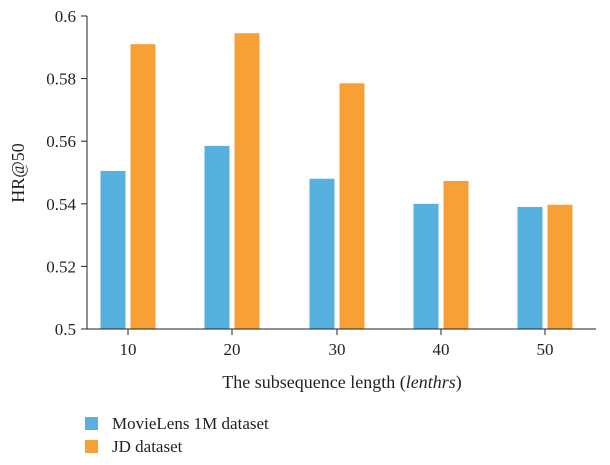 The width and height of the screenshot is (610, 465). What do you see at coordinates (337, 349) in the screenshot?
I see `x-tick-label: 30` at bounding box center [337, 349].